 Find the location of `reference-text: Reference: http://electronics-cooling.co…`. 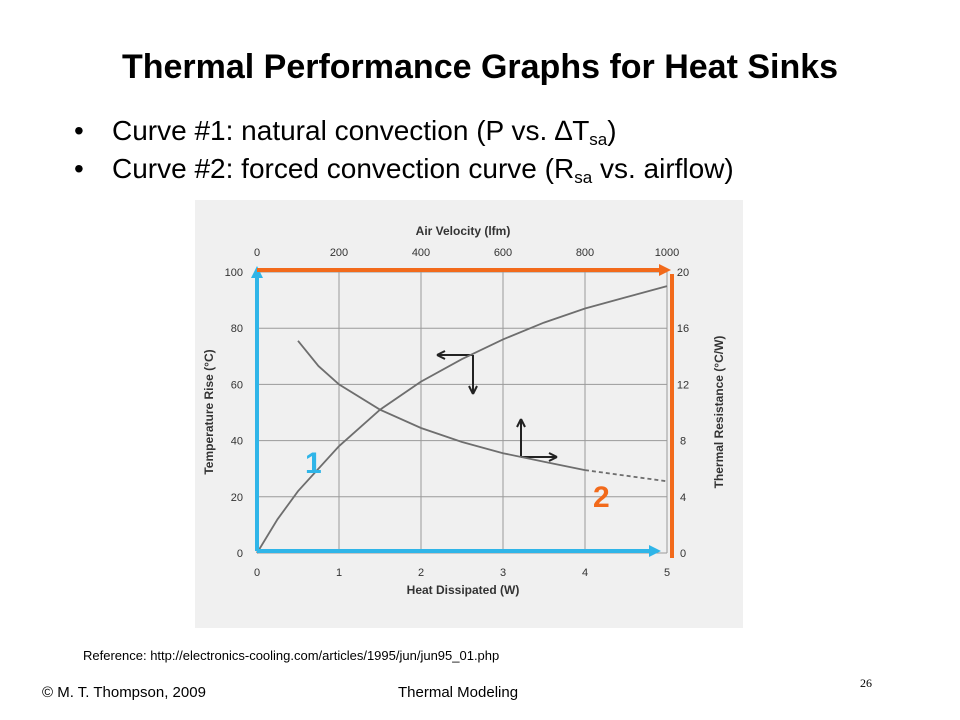

reference-text: Reference: http://electronics-cooling.co… is located at coordinates (291, 655).